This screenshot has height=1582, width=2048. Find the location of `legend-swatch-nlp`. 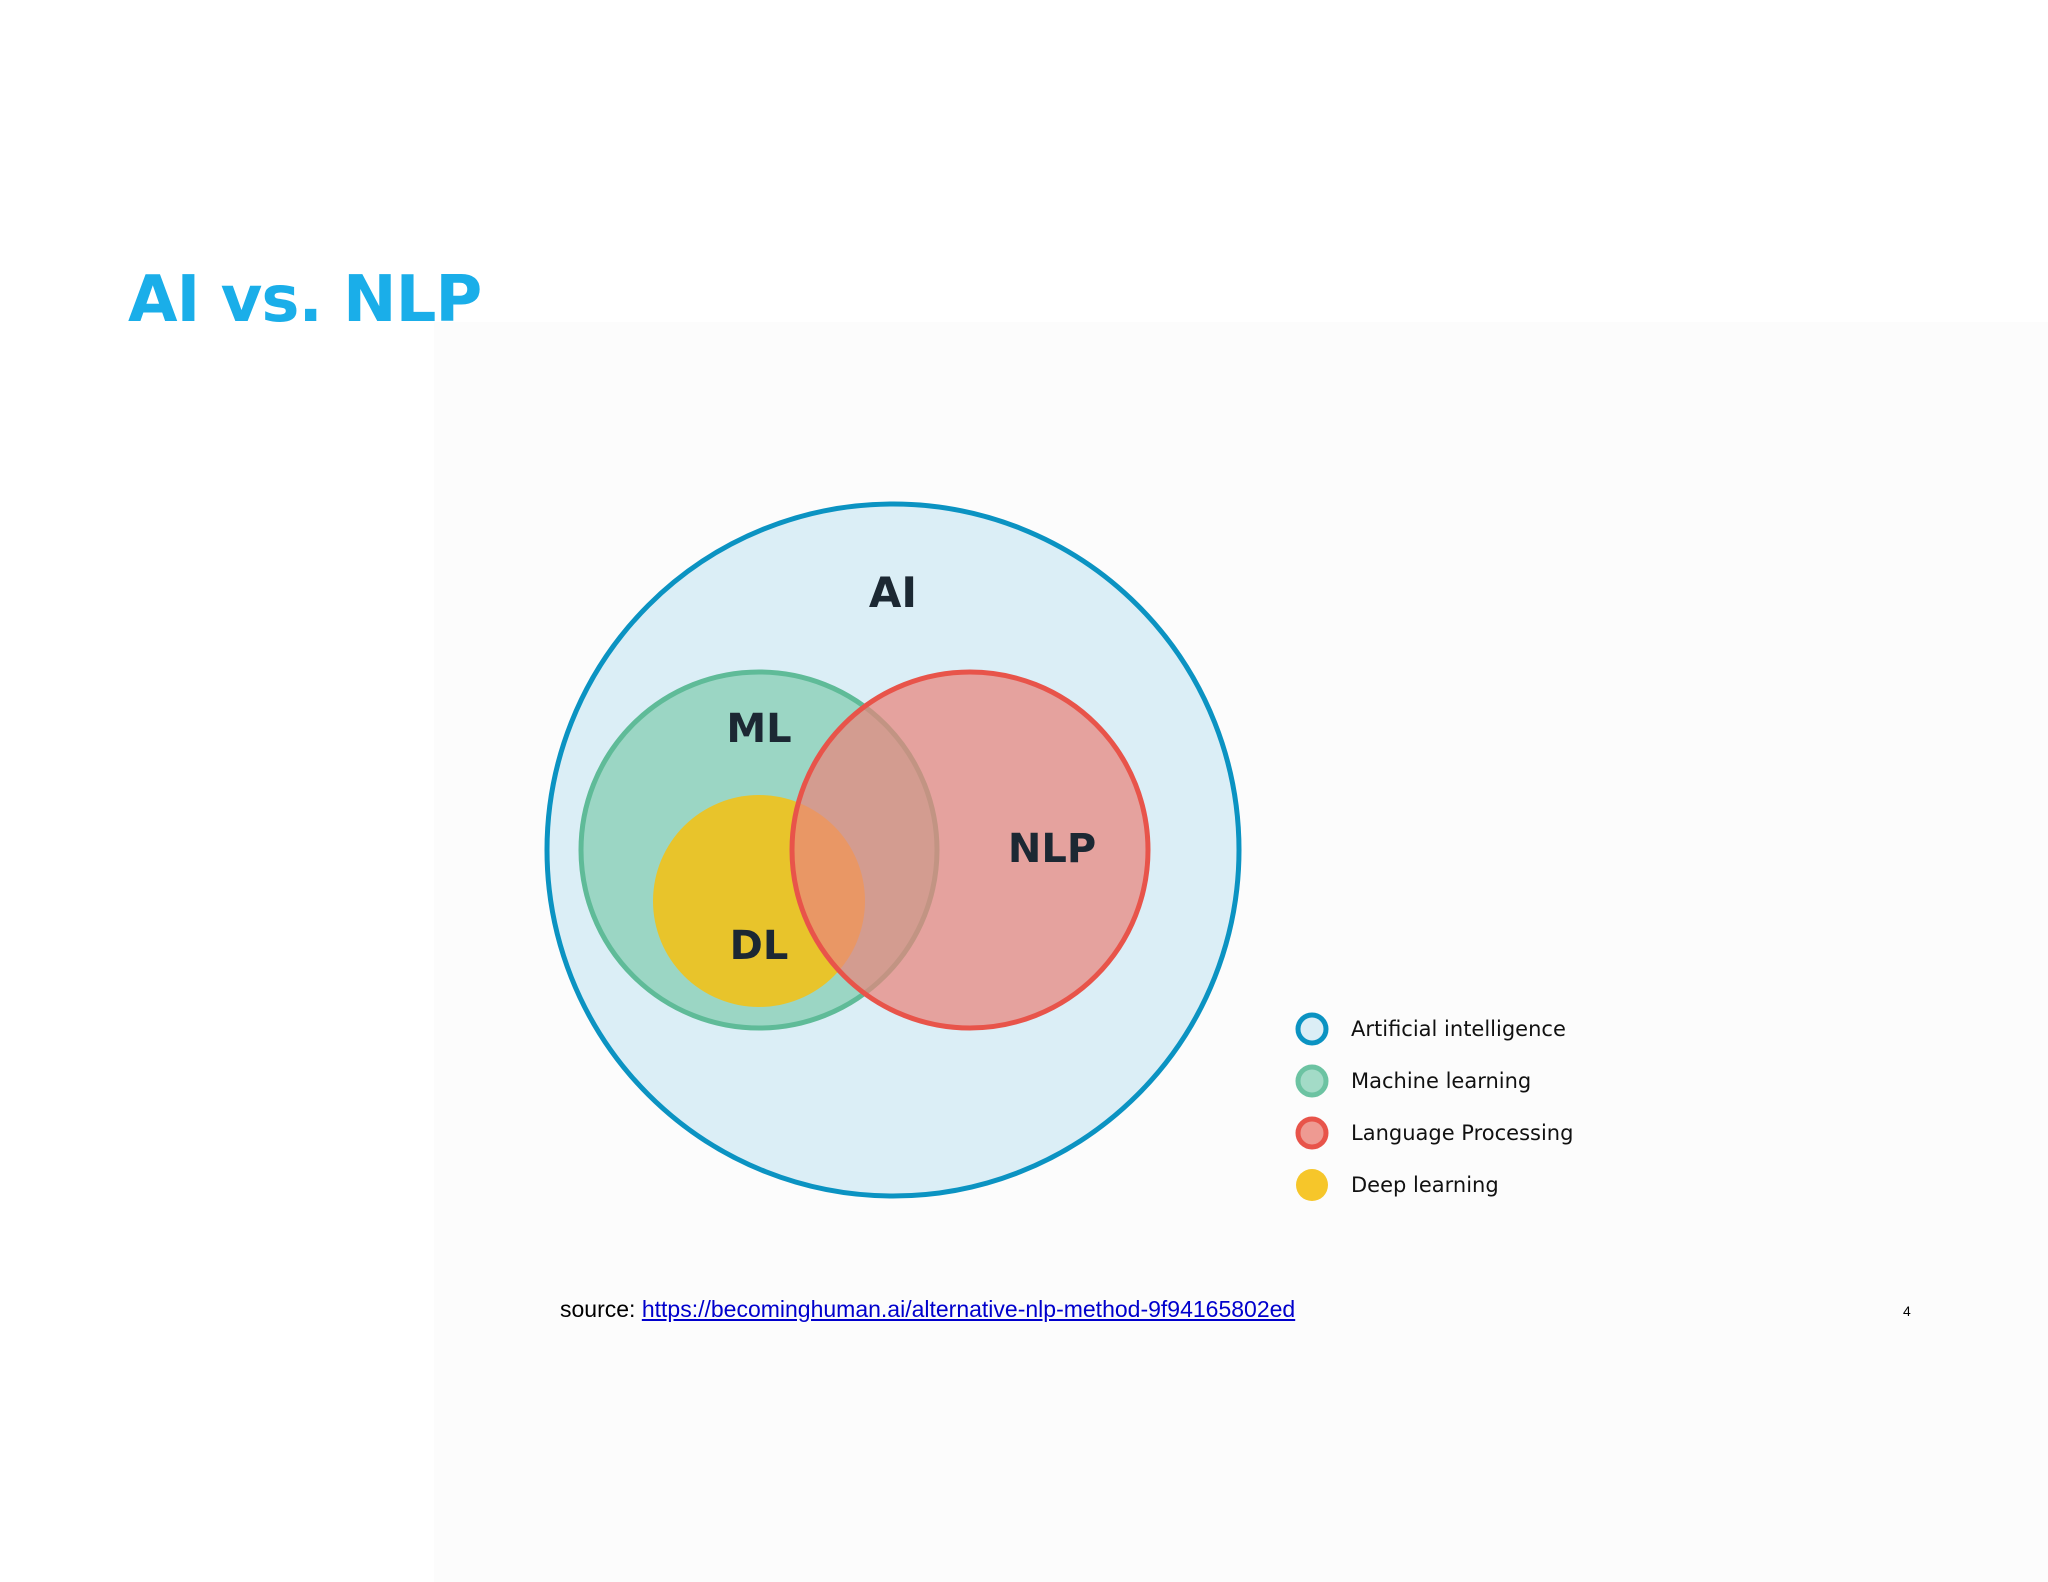

legend-swatch-nlp is located at coordinates (1312, 1133).